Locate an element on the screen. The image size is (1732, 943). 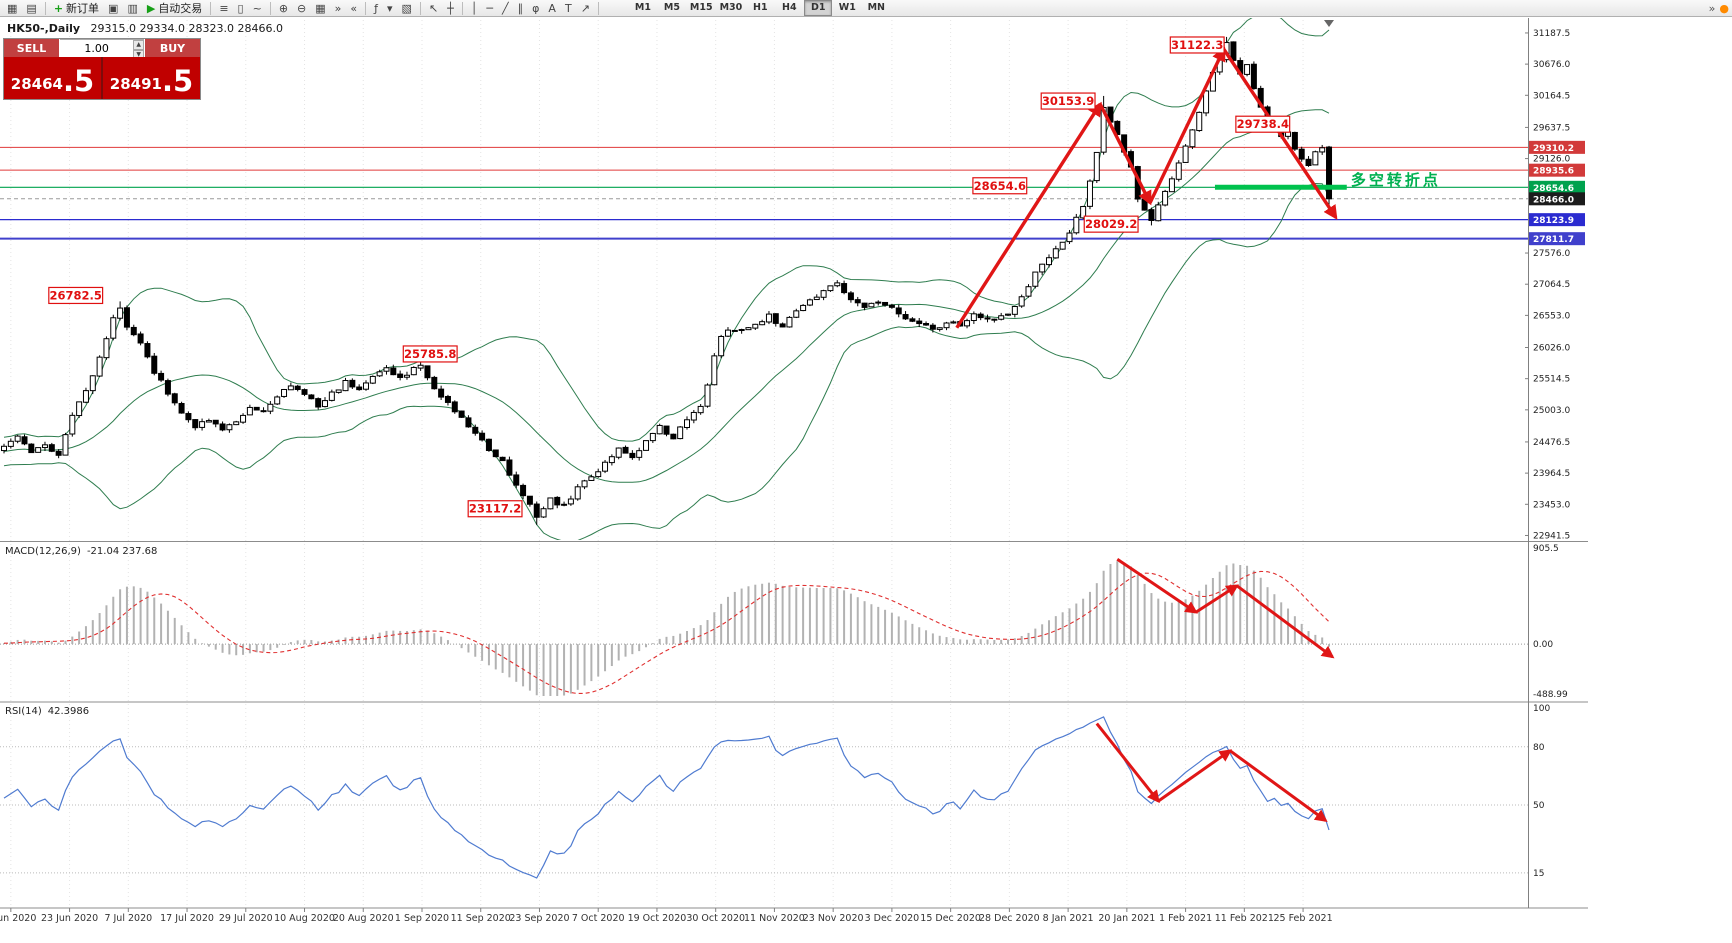
timeframe-d1: D1 is located at coordinates (818, 8).